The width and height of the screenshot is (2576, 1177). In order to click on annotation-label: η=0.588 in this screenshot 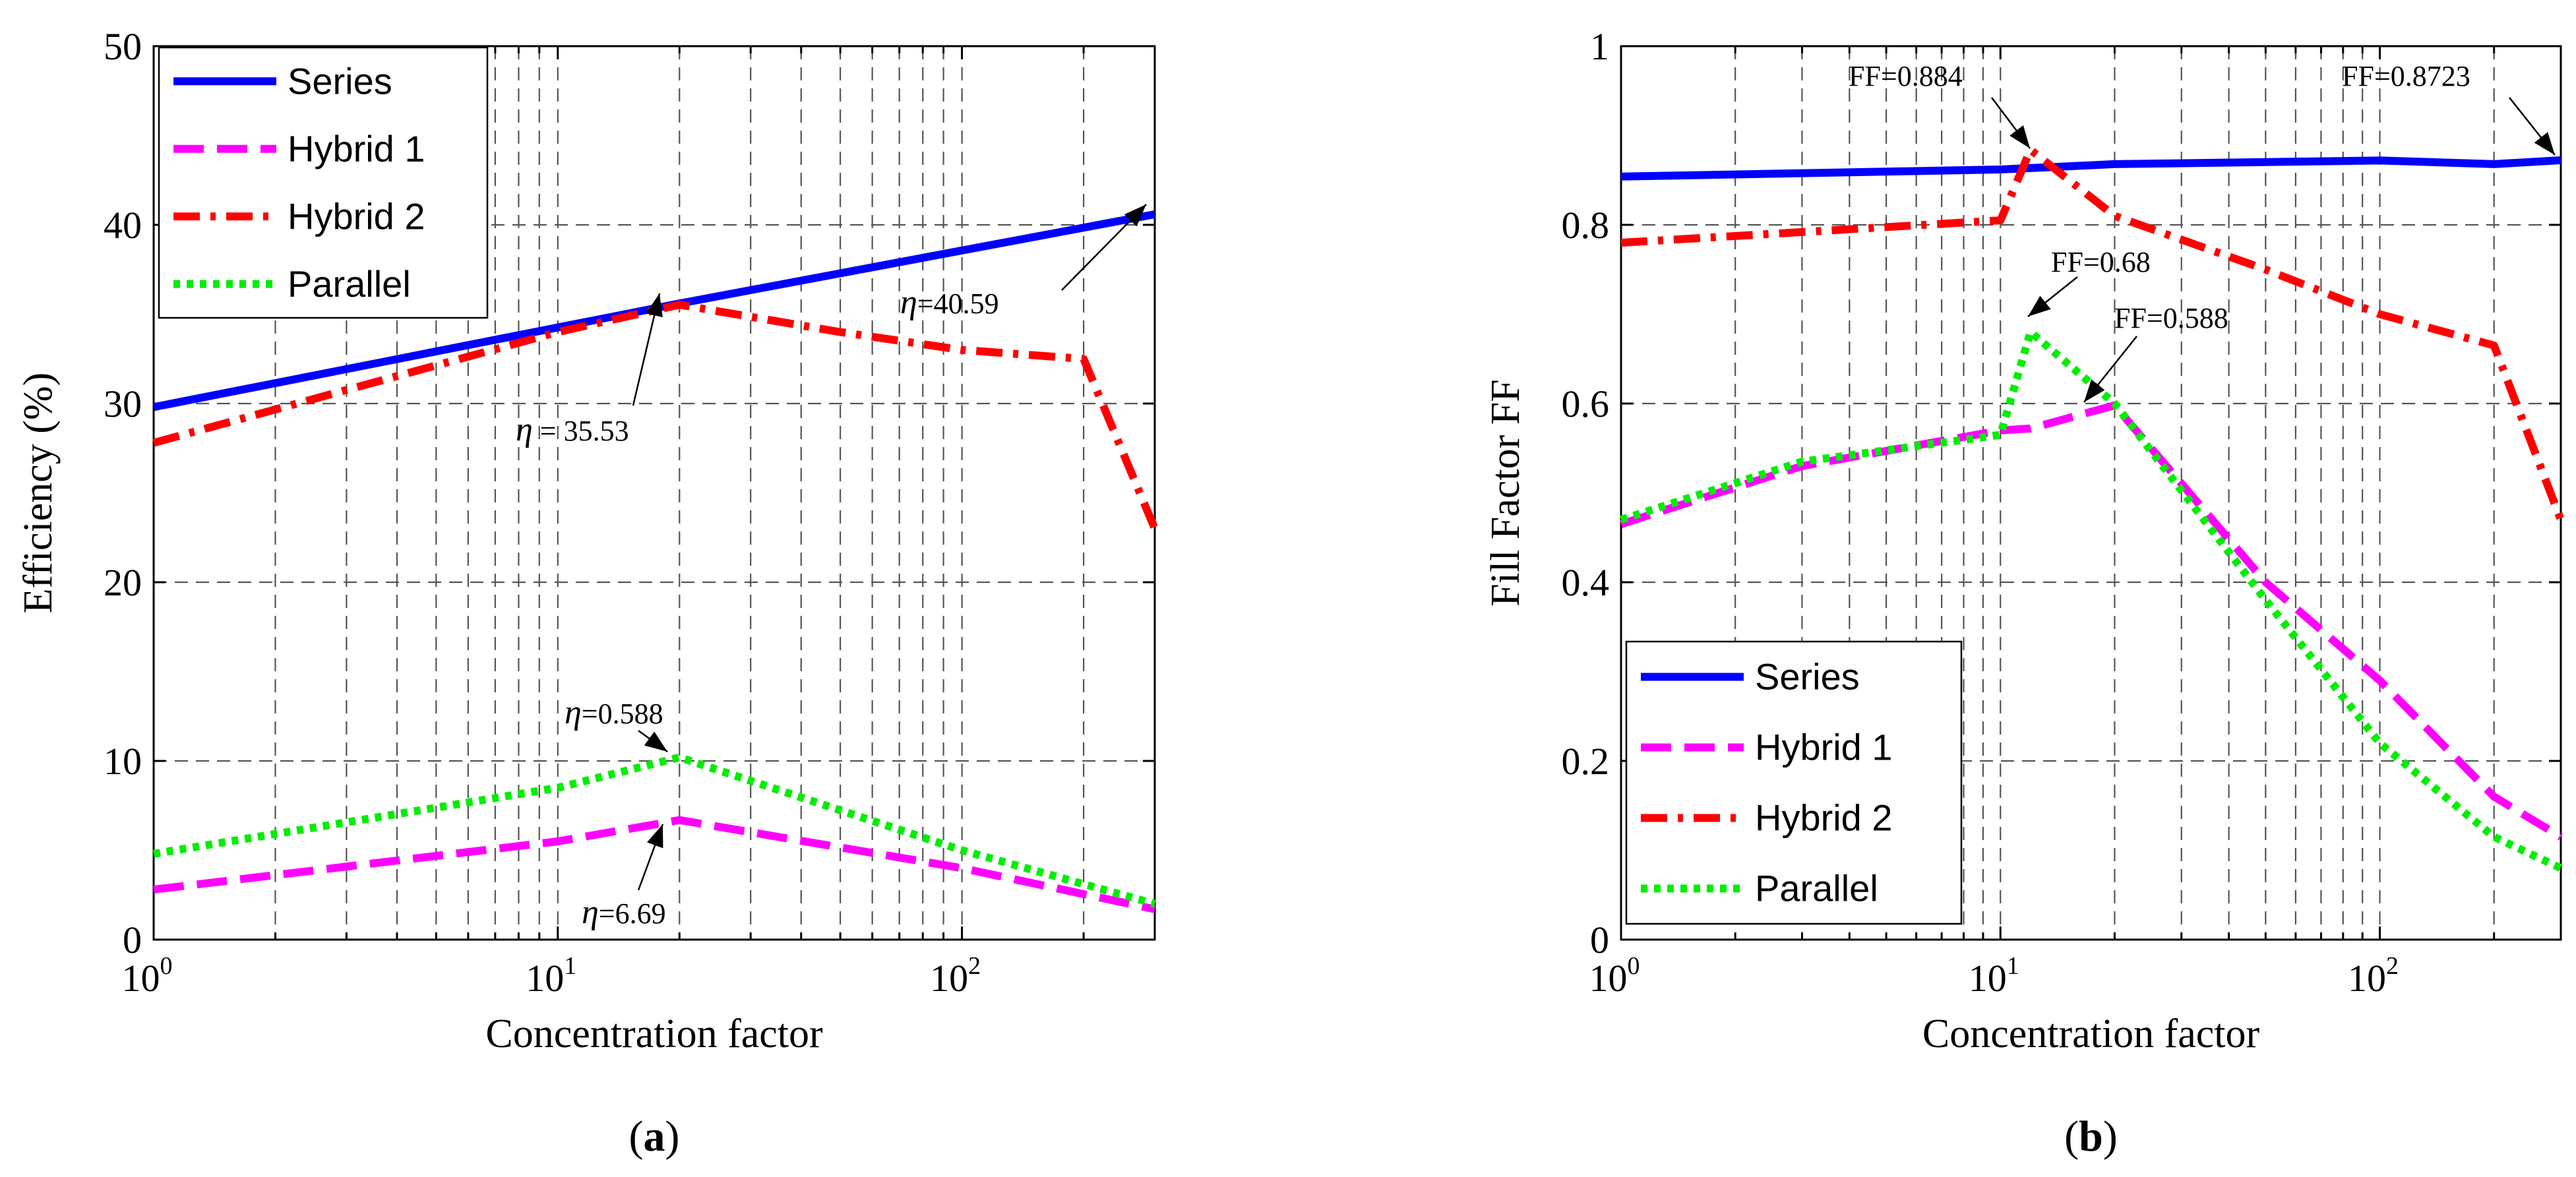, I will do `click(614, 712)`.